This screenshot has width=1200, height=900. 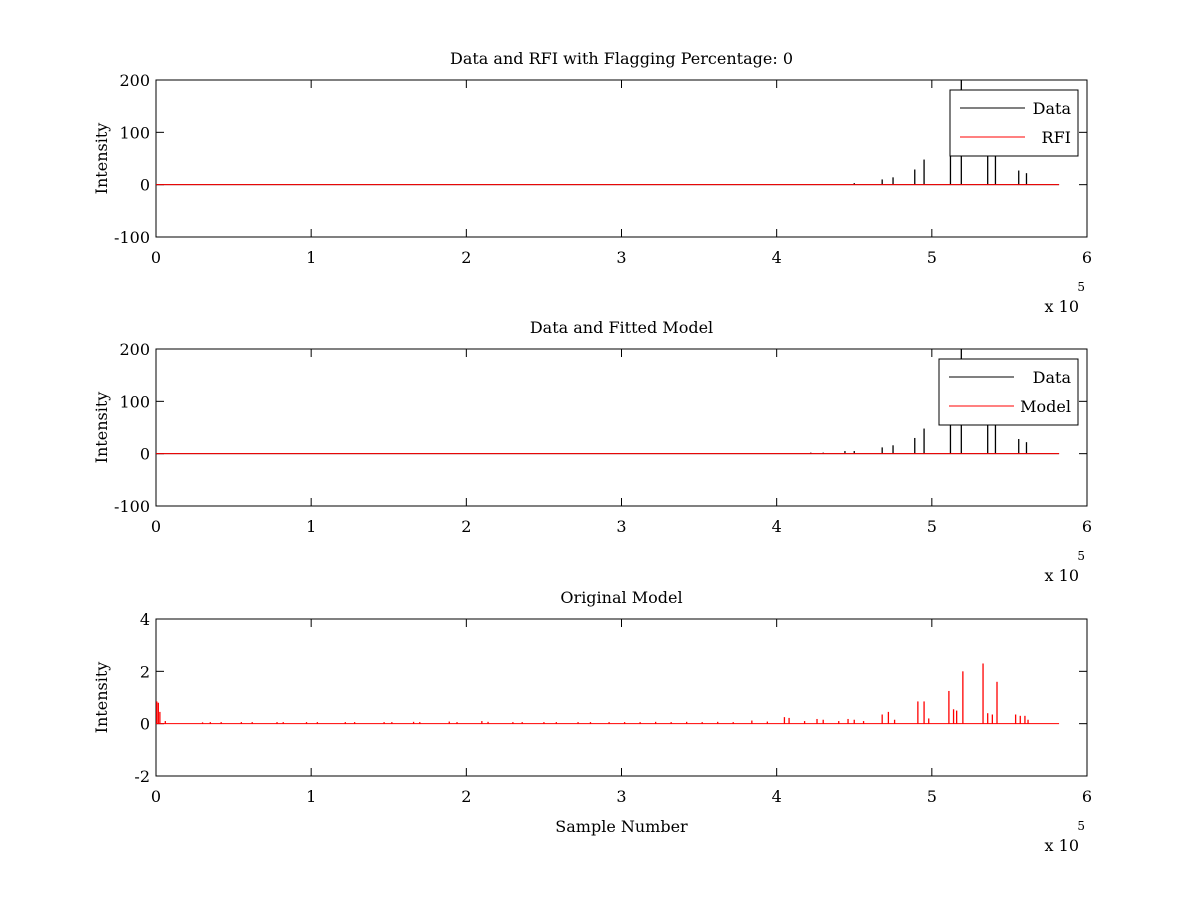 I want to click on y-tick-label: 2, so click(x=145, y=671).